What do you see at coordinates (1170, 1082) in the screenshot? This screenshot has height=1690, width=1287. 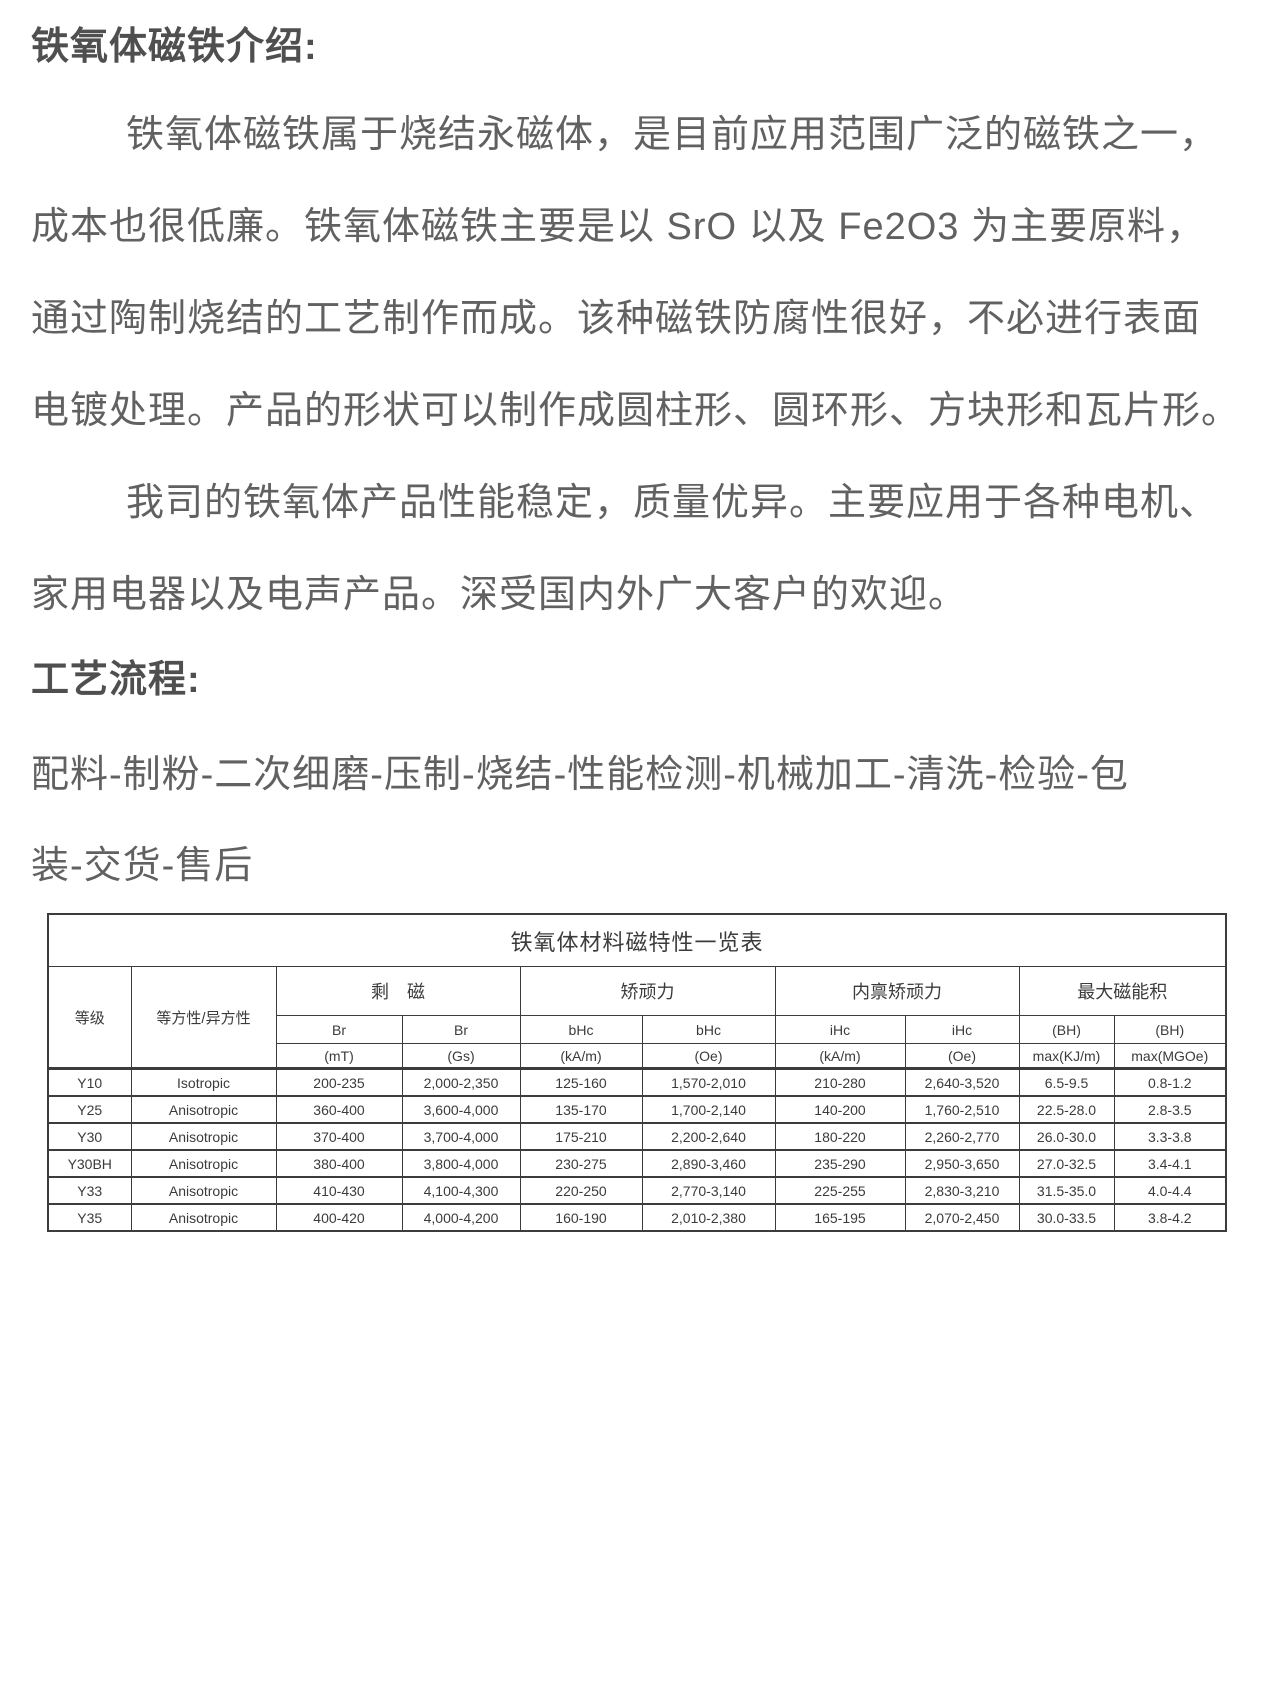 I see `table-cell: 0.8-1.2` at bounding box center [1170, 1082].